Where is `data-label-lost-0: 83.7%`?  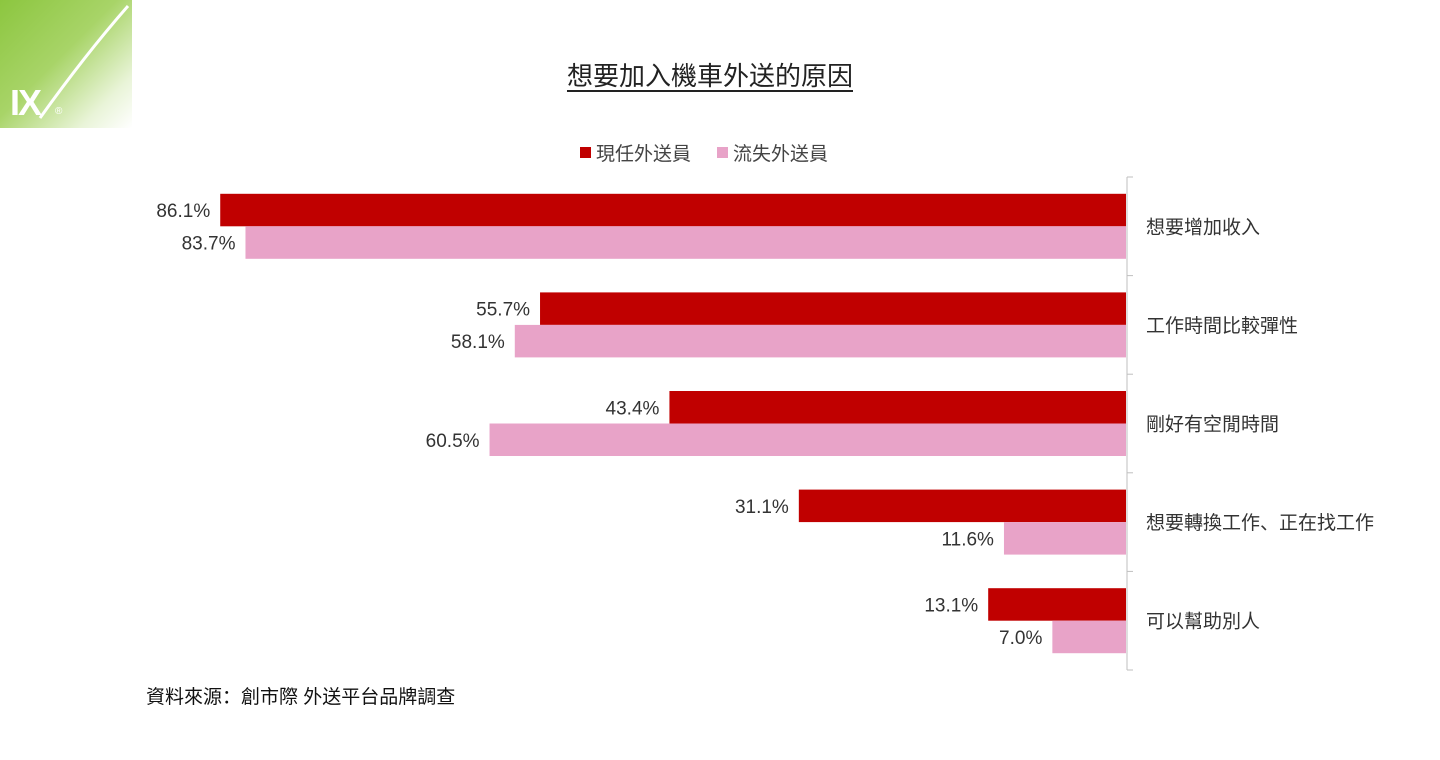 data-label-lost-0: 83.7% is located at coordinates (209, 244).